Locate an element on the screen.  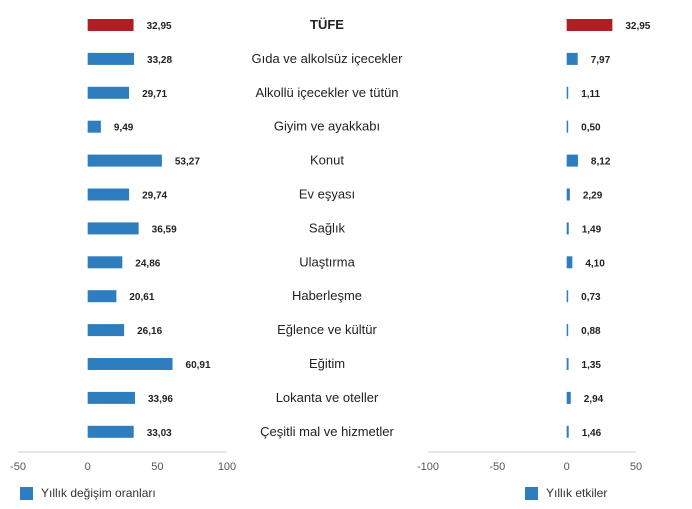
right-bar-value-label: 1,35 is located at coordinates (592, 365).